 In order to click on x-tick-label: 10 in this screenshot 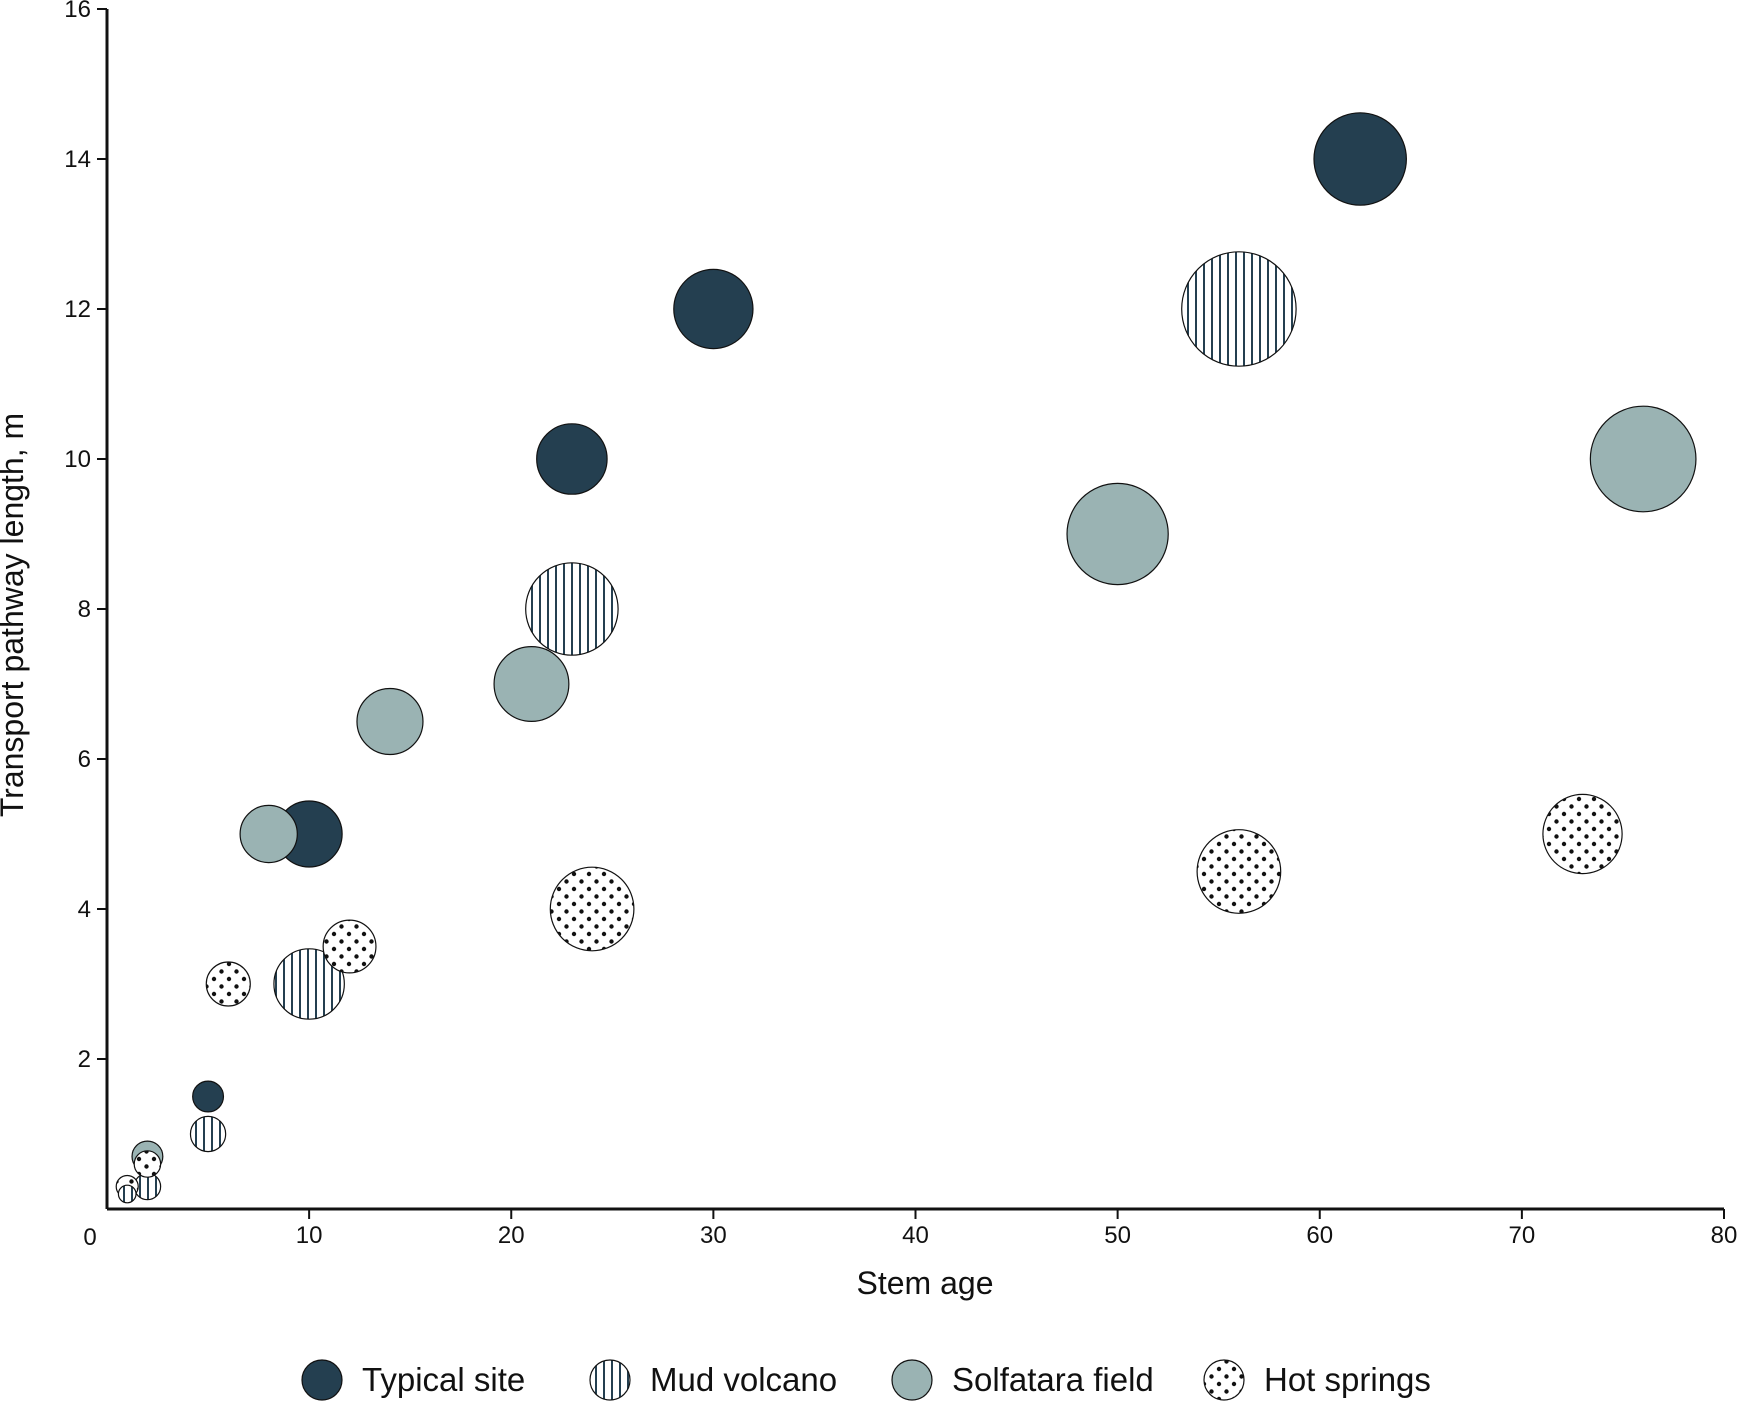, I will do `click(309, 1235)`.